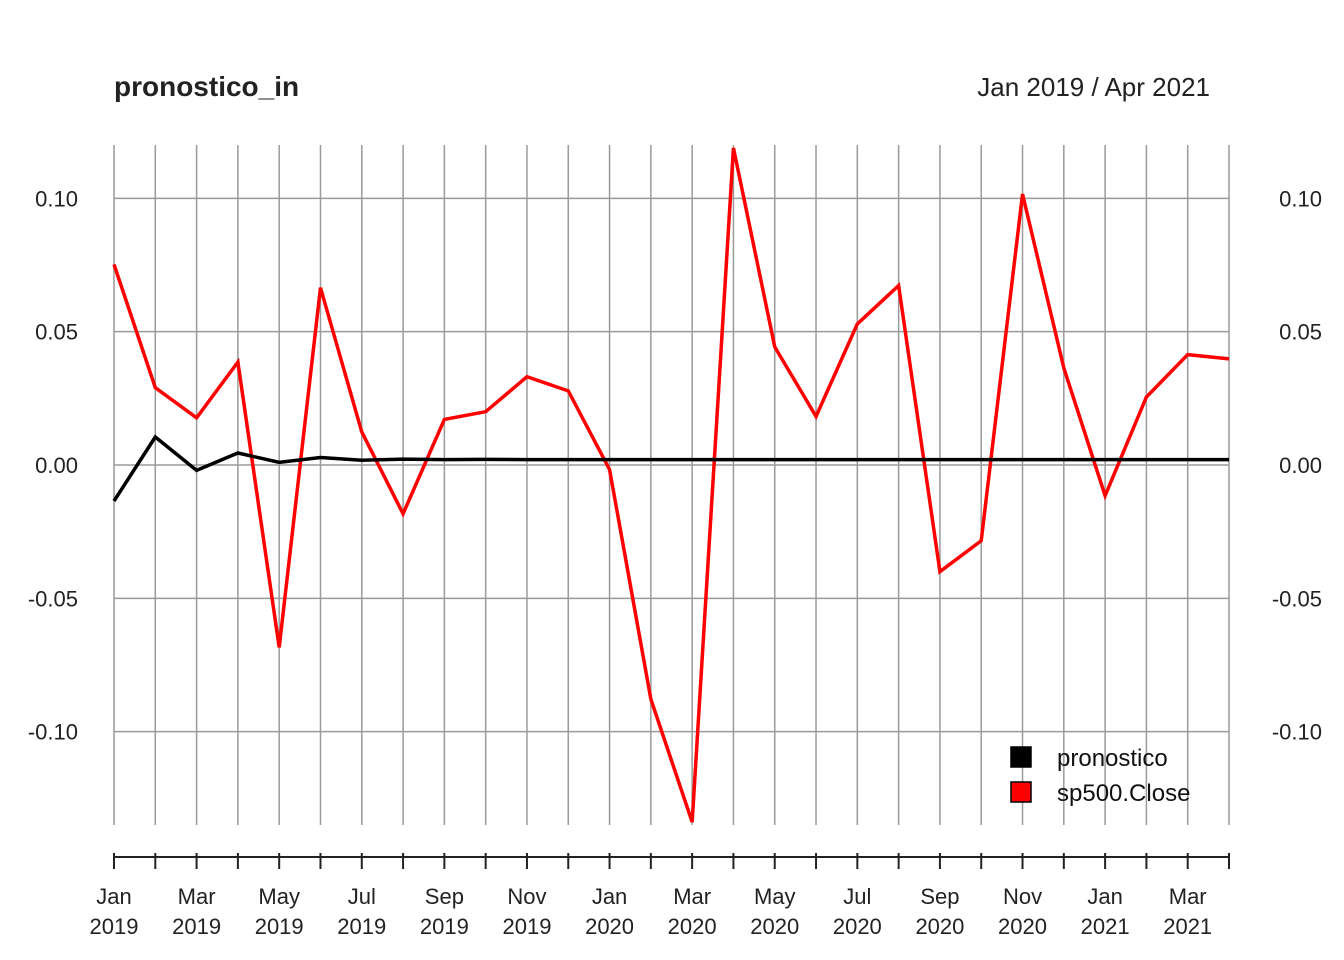 The height and width of the screenshot is (960, 1344). What do you see at coordinates (1123, 793) in the screenshot?
I see `legend-label: sp500.Close` at bounding box center [1123, 793].